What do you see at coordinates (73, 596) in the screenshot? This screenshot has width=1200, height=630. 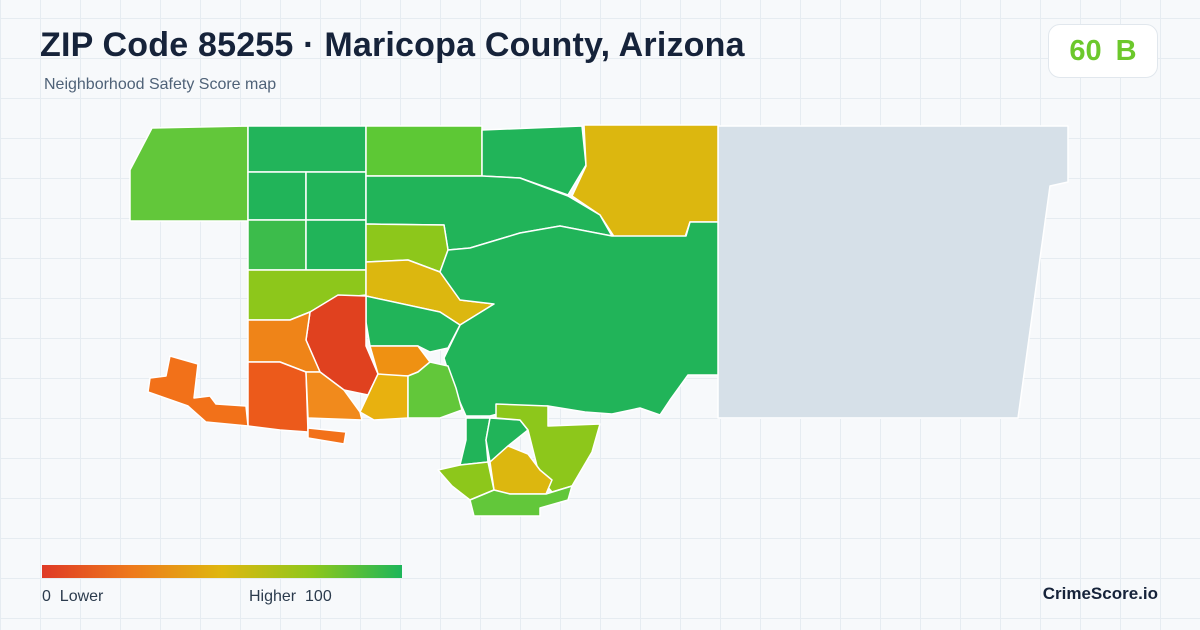 I see `legend-low-label: 0 Lower` at bounding box center [73, 596].